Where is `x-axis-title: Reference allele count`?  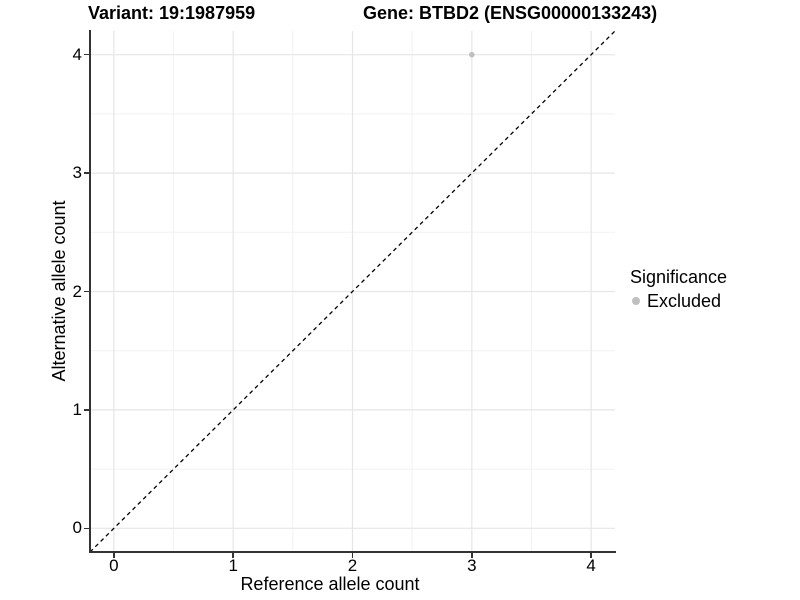
x-axis-title: Reference allele count is located at coordinates (330, 584).